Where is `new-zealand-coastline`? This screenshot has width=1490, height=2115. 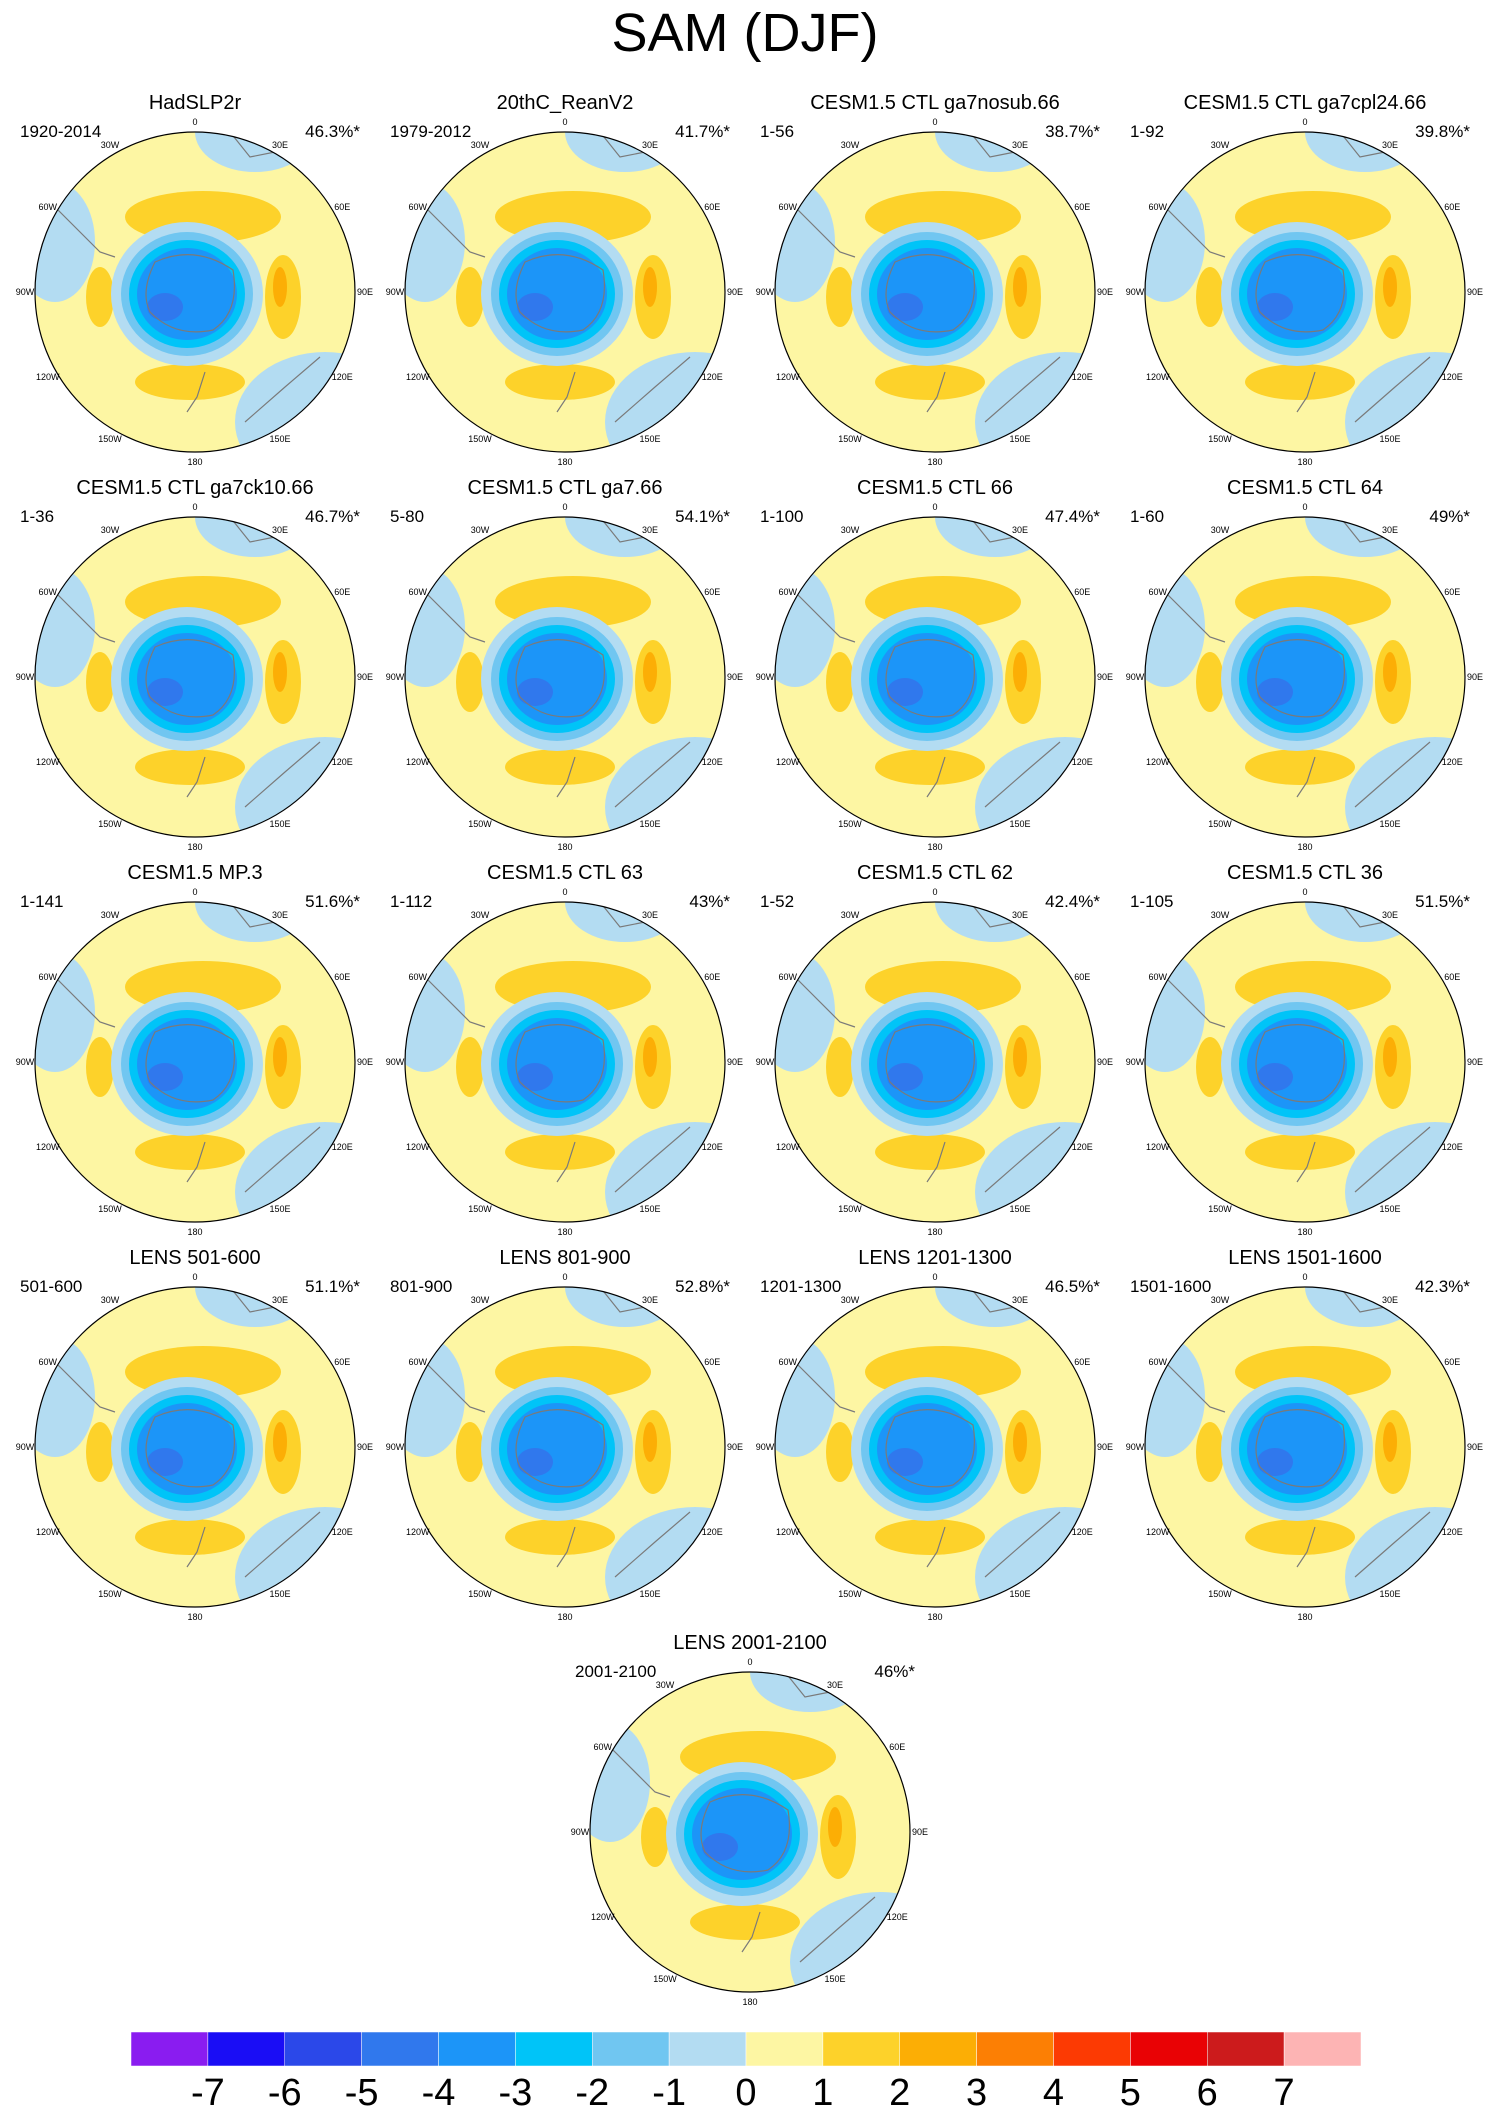
new-zealand-coastline is located at coordinates (1306, 777).